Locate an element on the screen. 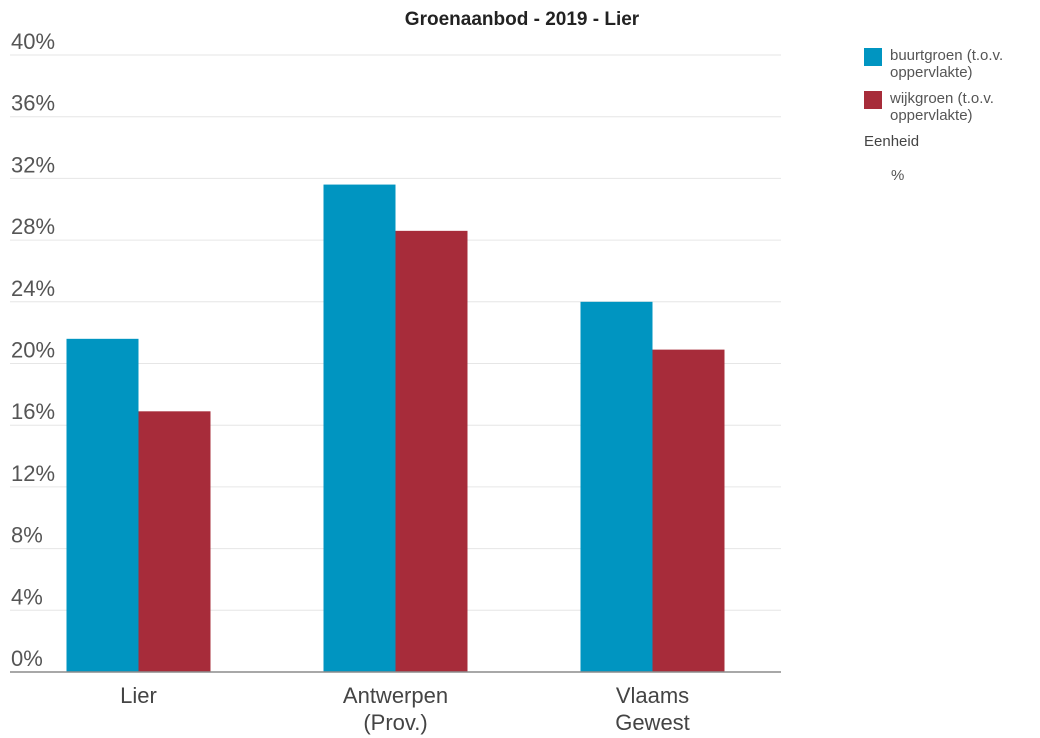 The width and height of the screenshot is (1040, 738). legend-label-wijkgroen: wijkgroen (t.o.v. oppervlakte) is located at coordinates (942, 107).